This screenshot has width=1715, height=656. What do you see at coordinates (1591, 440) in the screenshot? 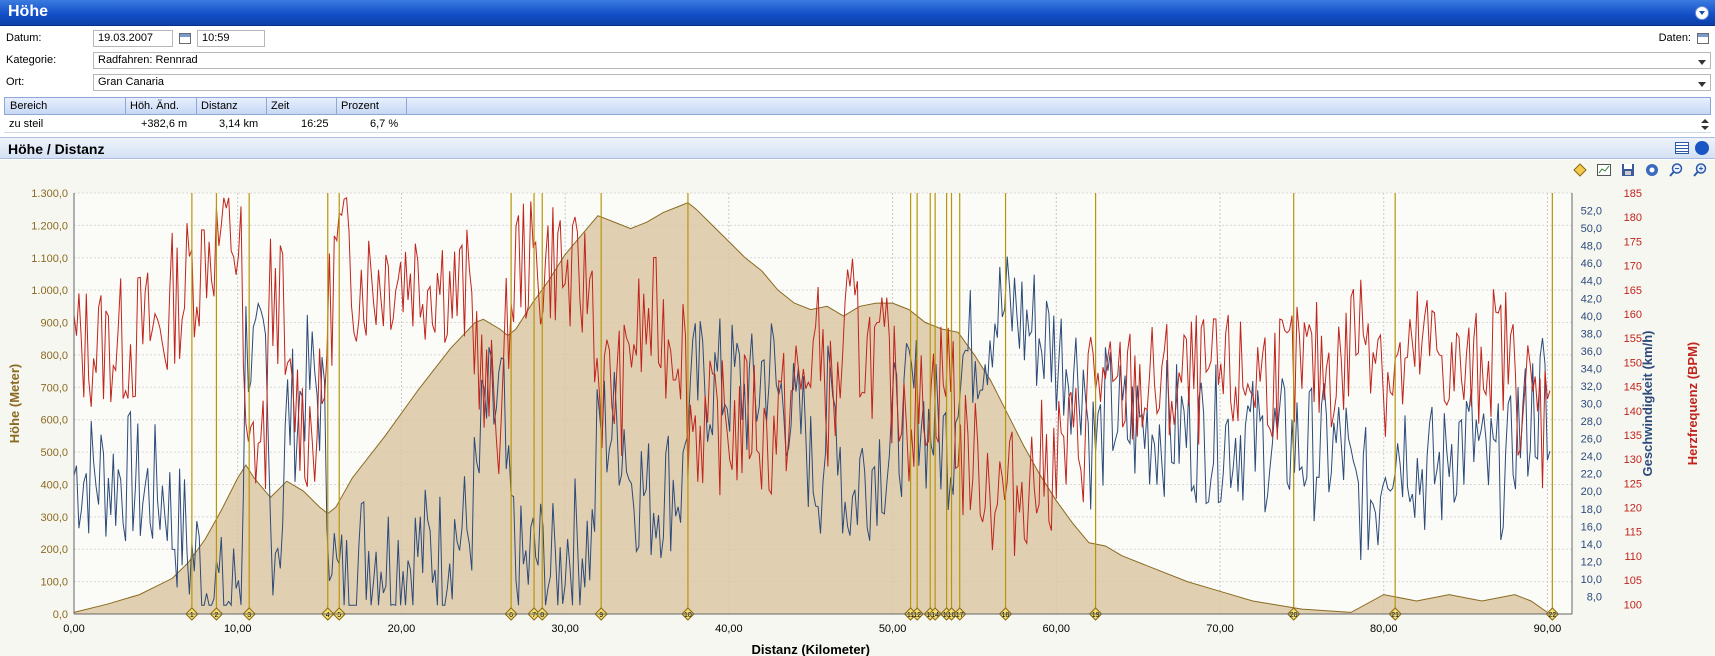
I see `y-tick-label-speed: 26,0` at bounding box center [1591, 440].